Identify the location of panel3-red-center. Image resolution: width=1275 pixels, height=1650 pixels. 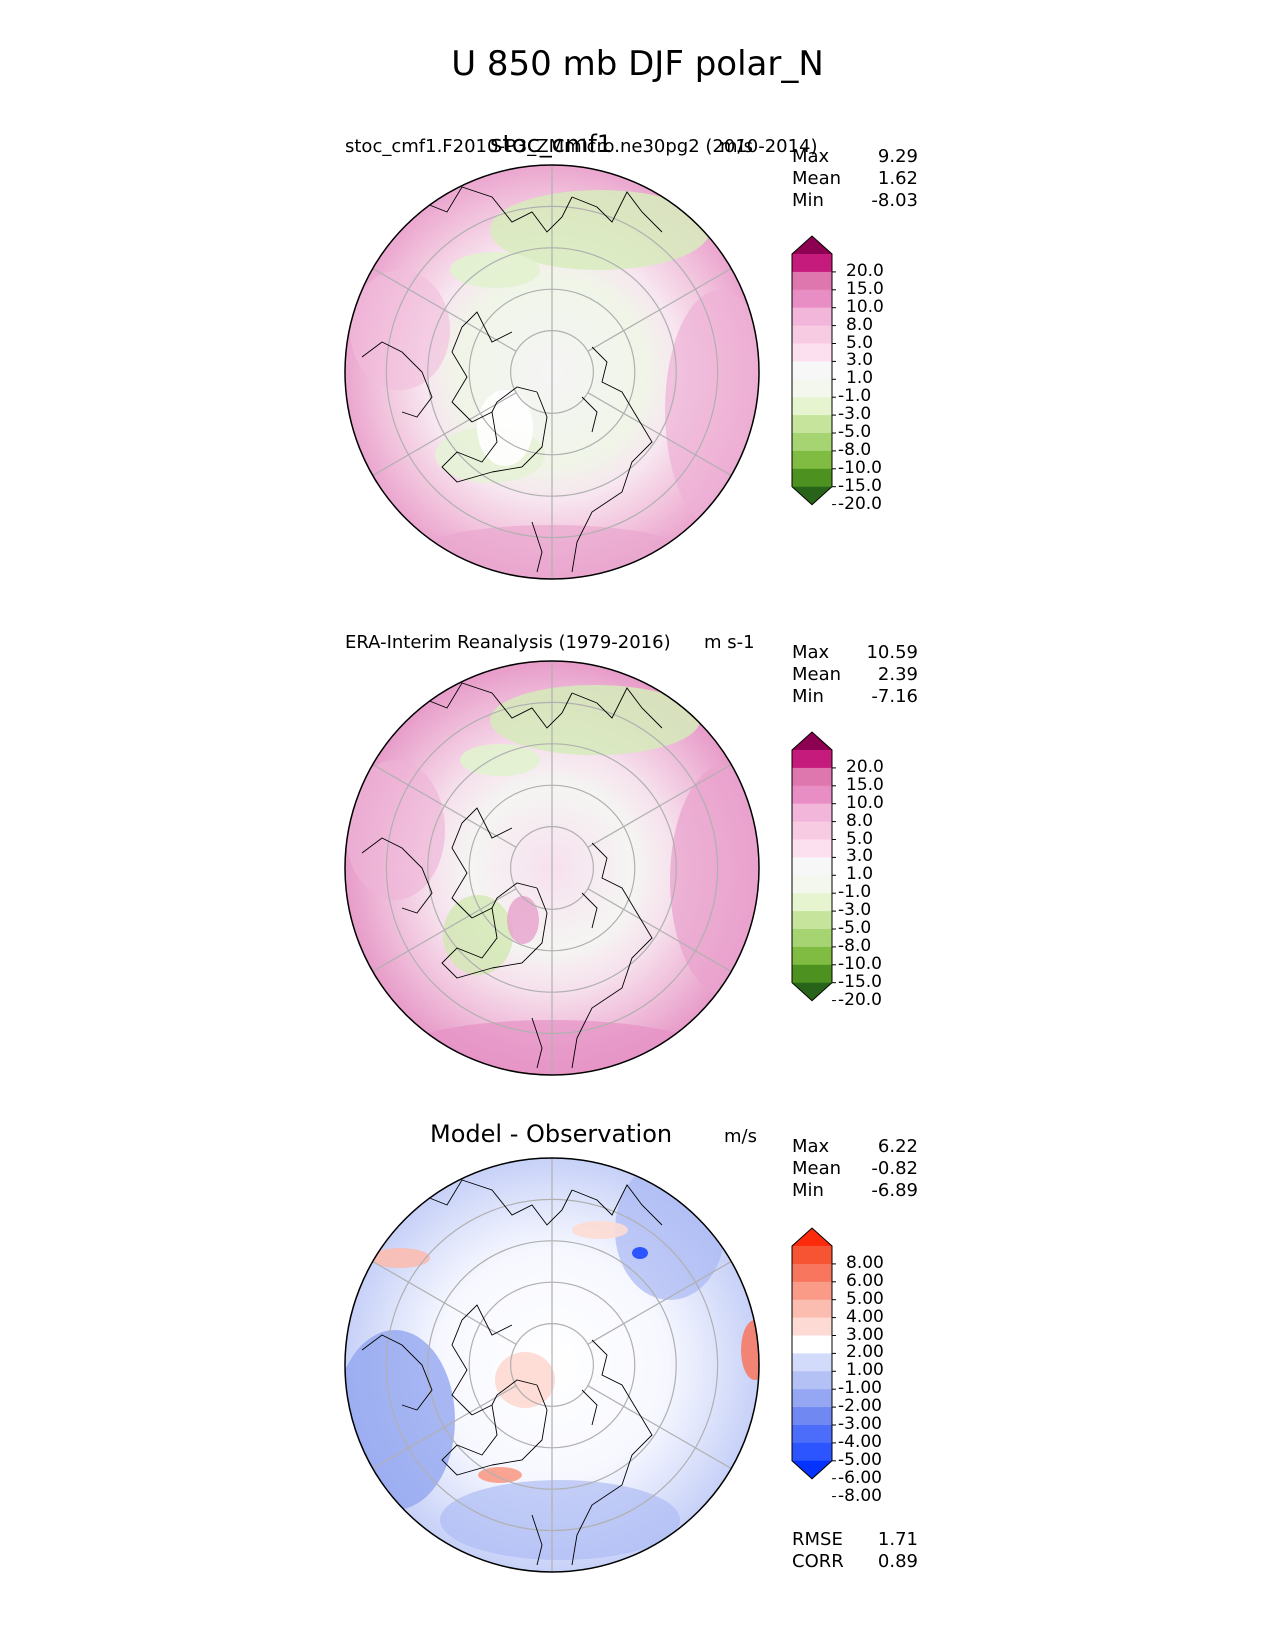
(525, 1380).